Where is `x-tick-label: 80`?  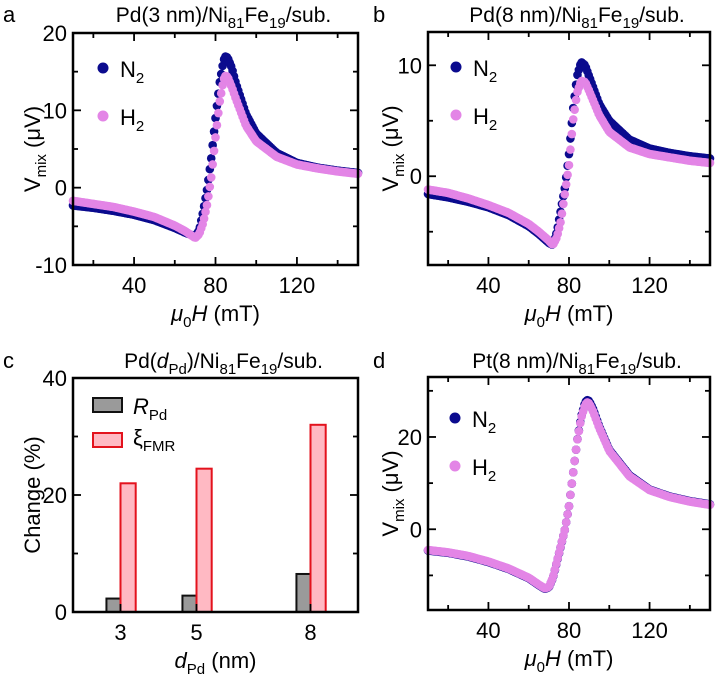
x-tick-label: 80 is located at coordinates (569, 630).